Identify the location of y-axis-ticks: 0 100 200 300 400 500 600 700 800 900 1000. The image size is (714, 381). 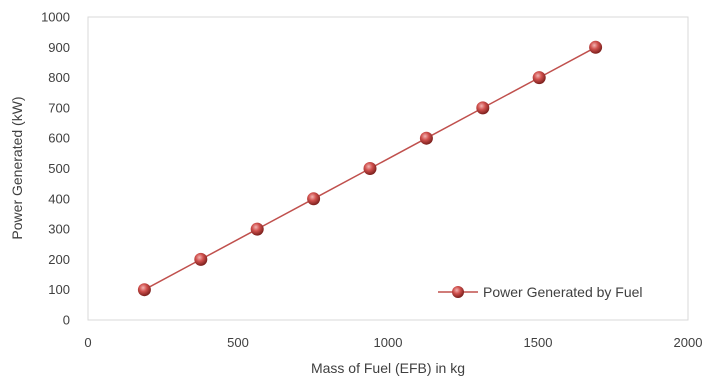
(55, 169).